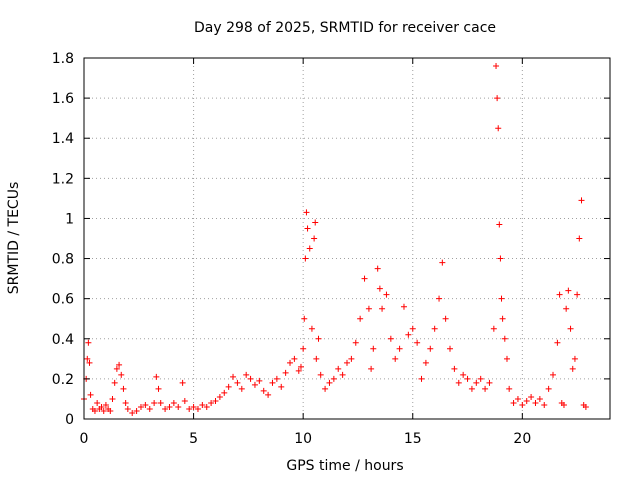  What do you see at coordinates (63, 340) in the screenshot?
I see `y-tick-label: 0.4` at bounding box center [63, 340].